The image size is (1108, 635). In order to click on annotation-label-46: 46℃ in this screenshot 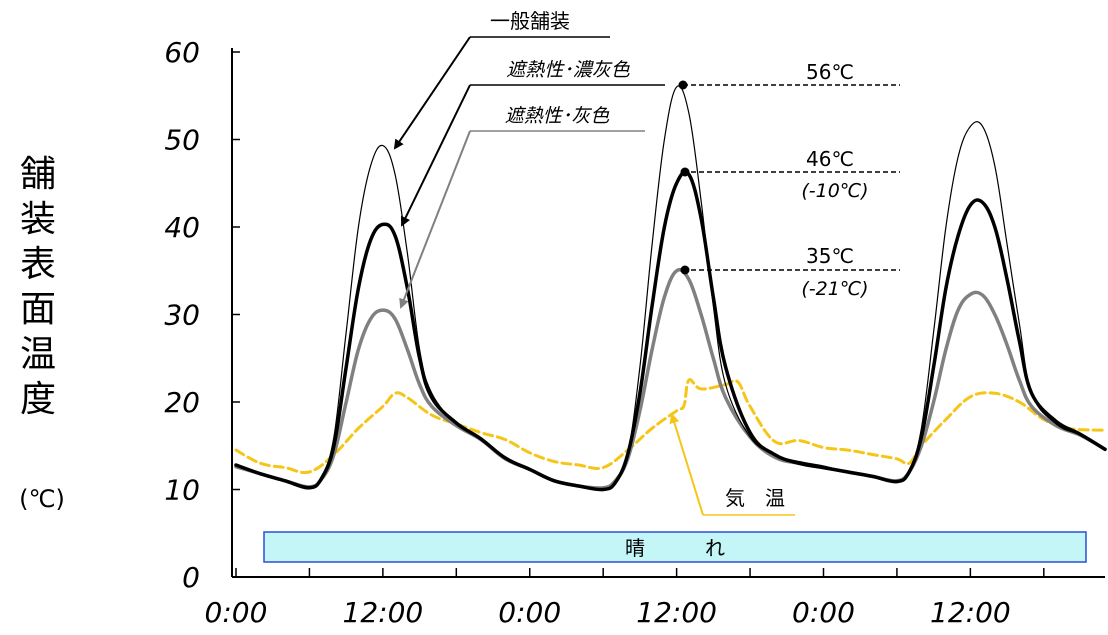, I will do `click(830, 159)`.